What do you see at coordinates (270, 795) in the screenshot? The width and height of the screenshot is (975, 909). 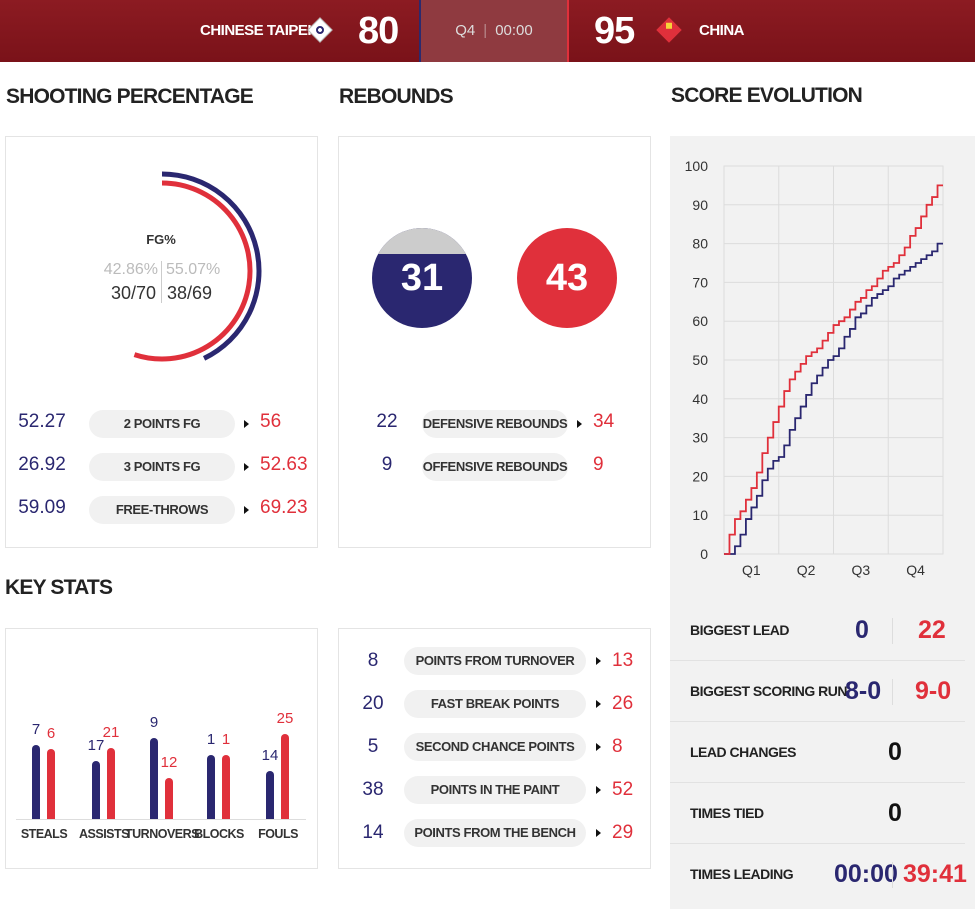 I see `home-fouls-bar` at bounding box center [270, 795].